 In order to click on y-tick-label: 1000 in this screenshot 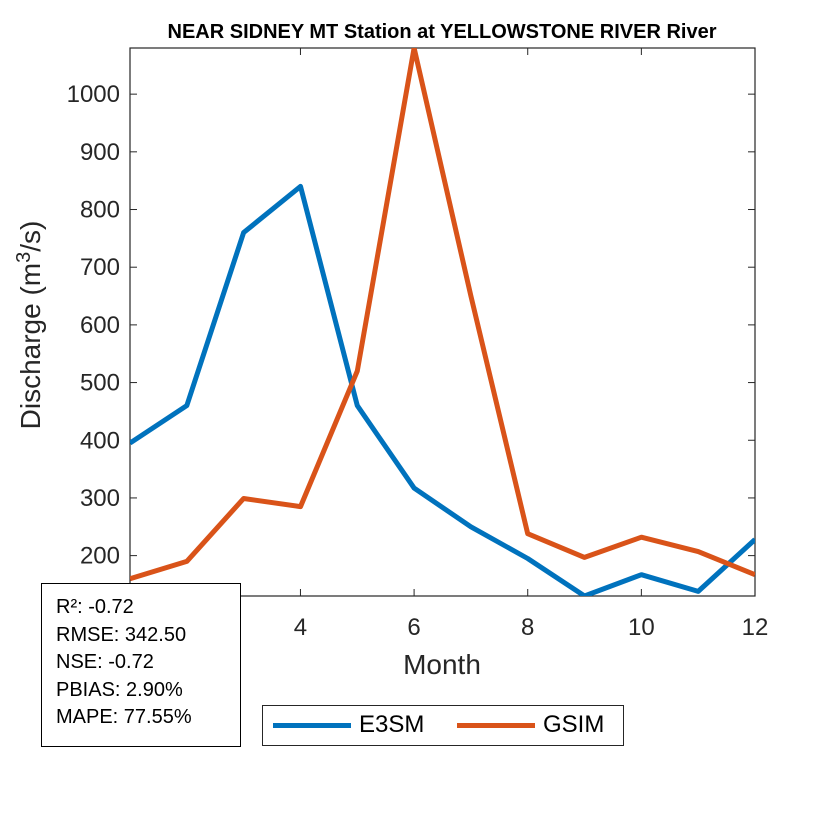, I will do `click(93, 94)`.